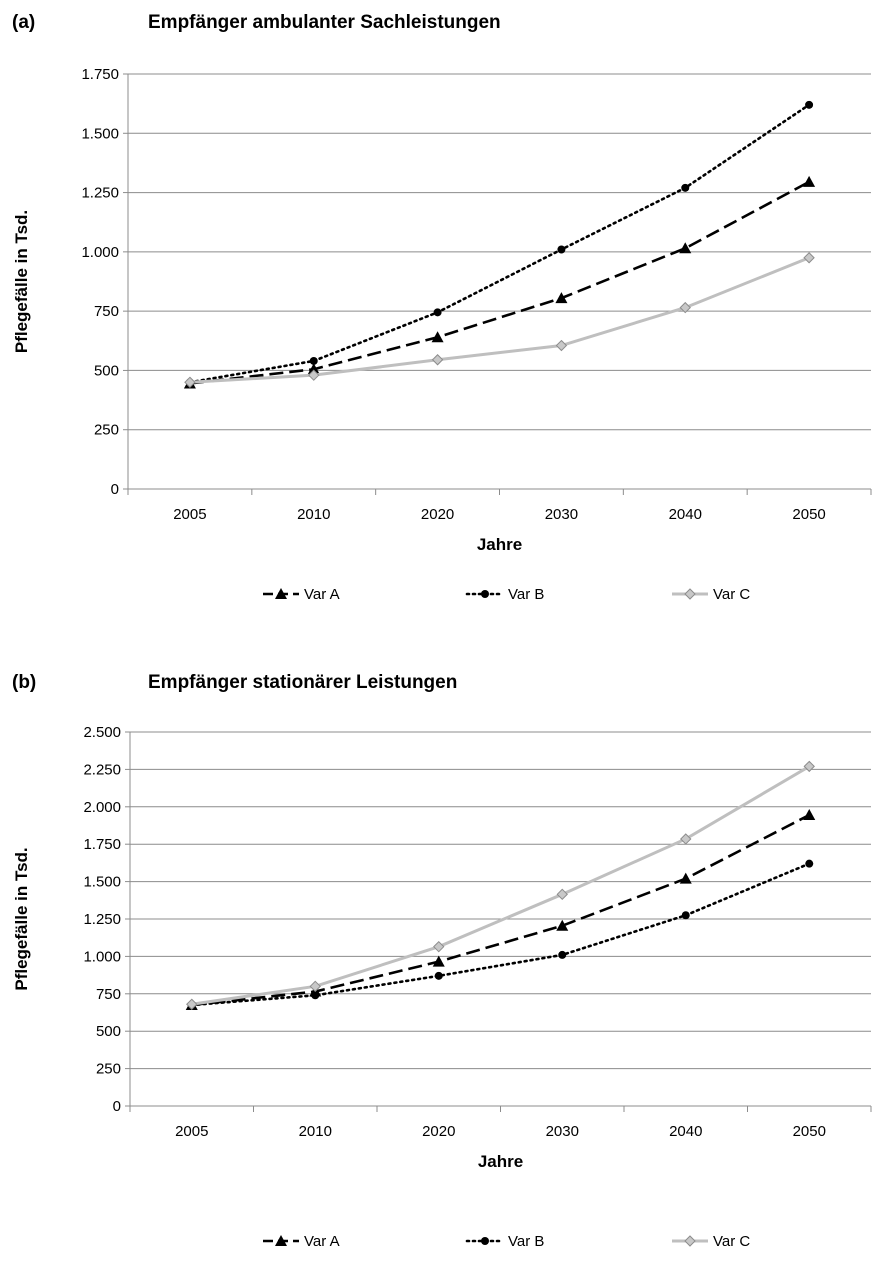  What do you see at coordinates (102, 807) in the screenshot?
I see `y-tick-label: 2.000` at bounding box center [102, 807].